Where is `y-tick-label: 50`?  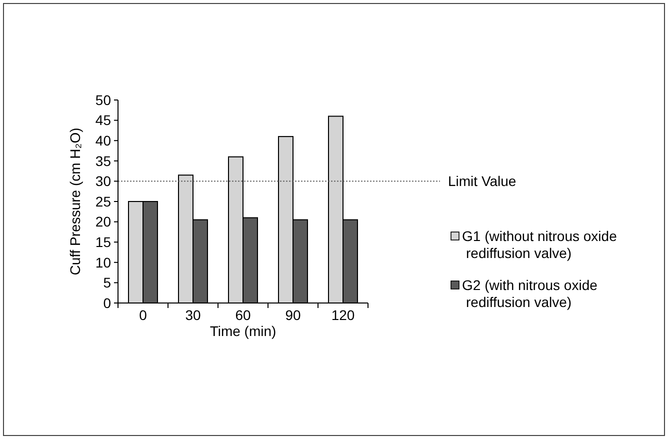
y-tick-label: 50 is located at coordinates (103, 100).